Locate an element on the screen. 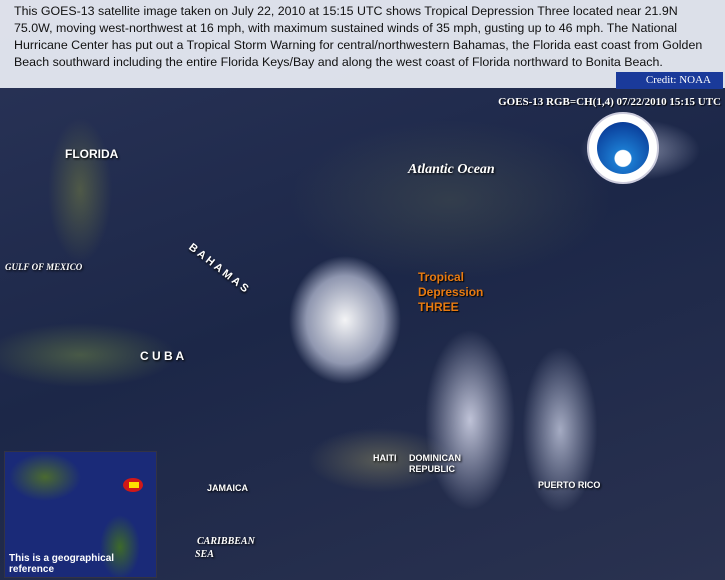 The image size is (725, 580). inset-caption: This is a geographical reference is located at coordinates (62, 564).